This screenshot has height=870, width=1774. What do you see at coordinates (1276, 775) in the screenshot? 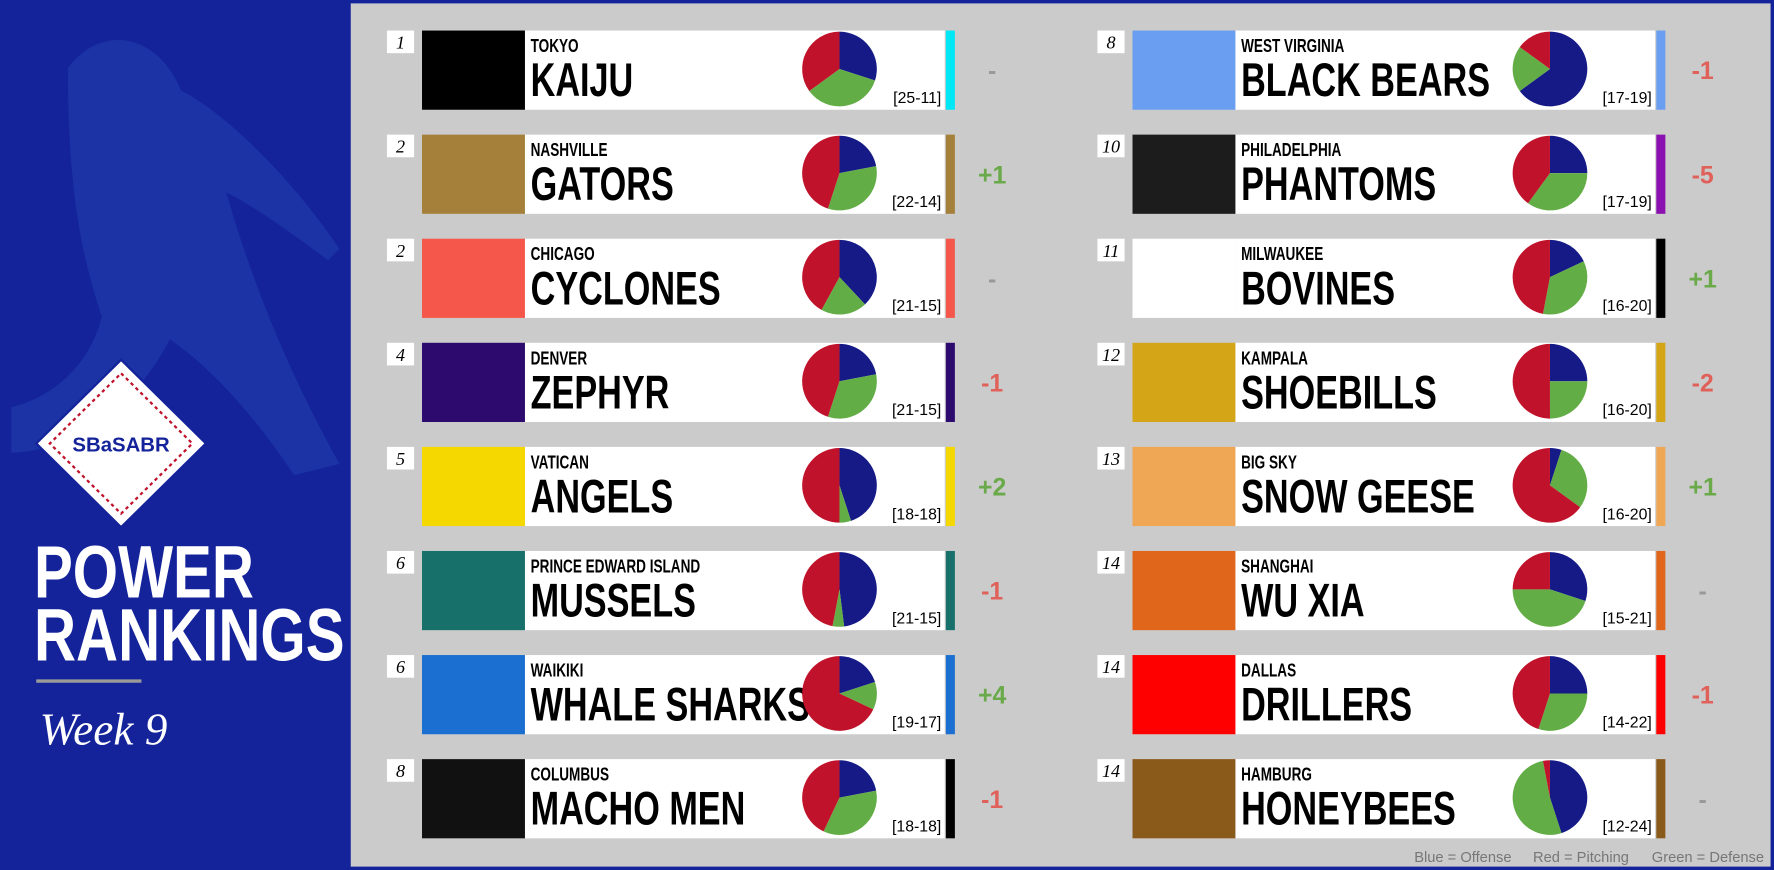
I see `team-city: HAMBURG` at bounding box center [1276, 775].